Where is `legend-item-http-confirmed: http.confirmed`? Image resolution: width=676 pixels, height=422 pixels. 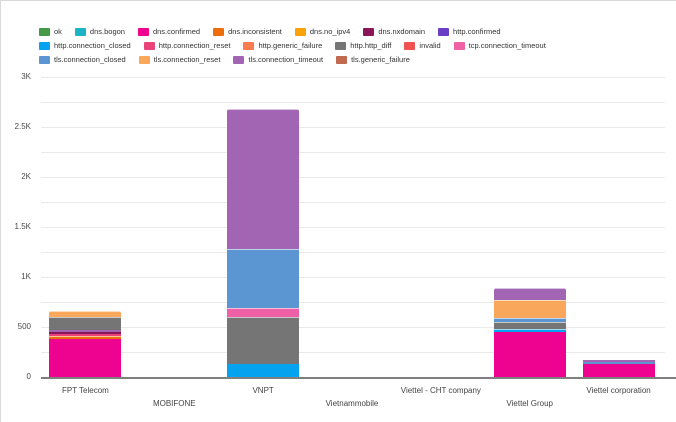
legend-item-http-confirmed: http.confirmed is located at coordinates (469, 32).